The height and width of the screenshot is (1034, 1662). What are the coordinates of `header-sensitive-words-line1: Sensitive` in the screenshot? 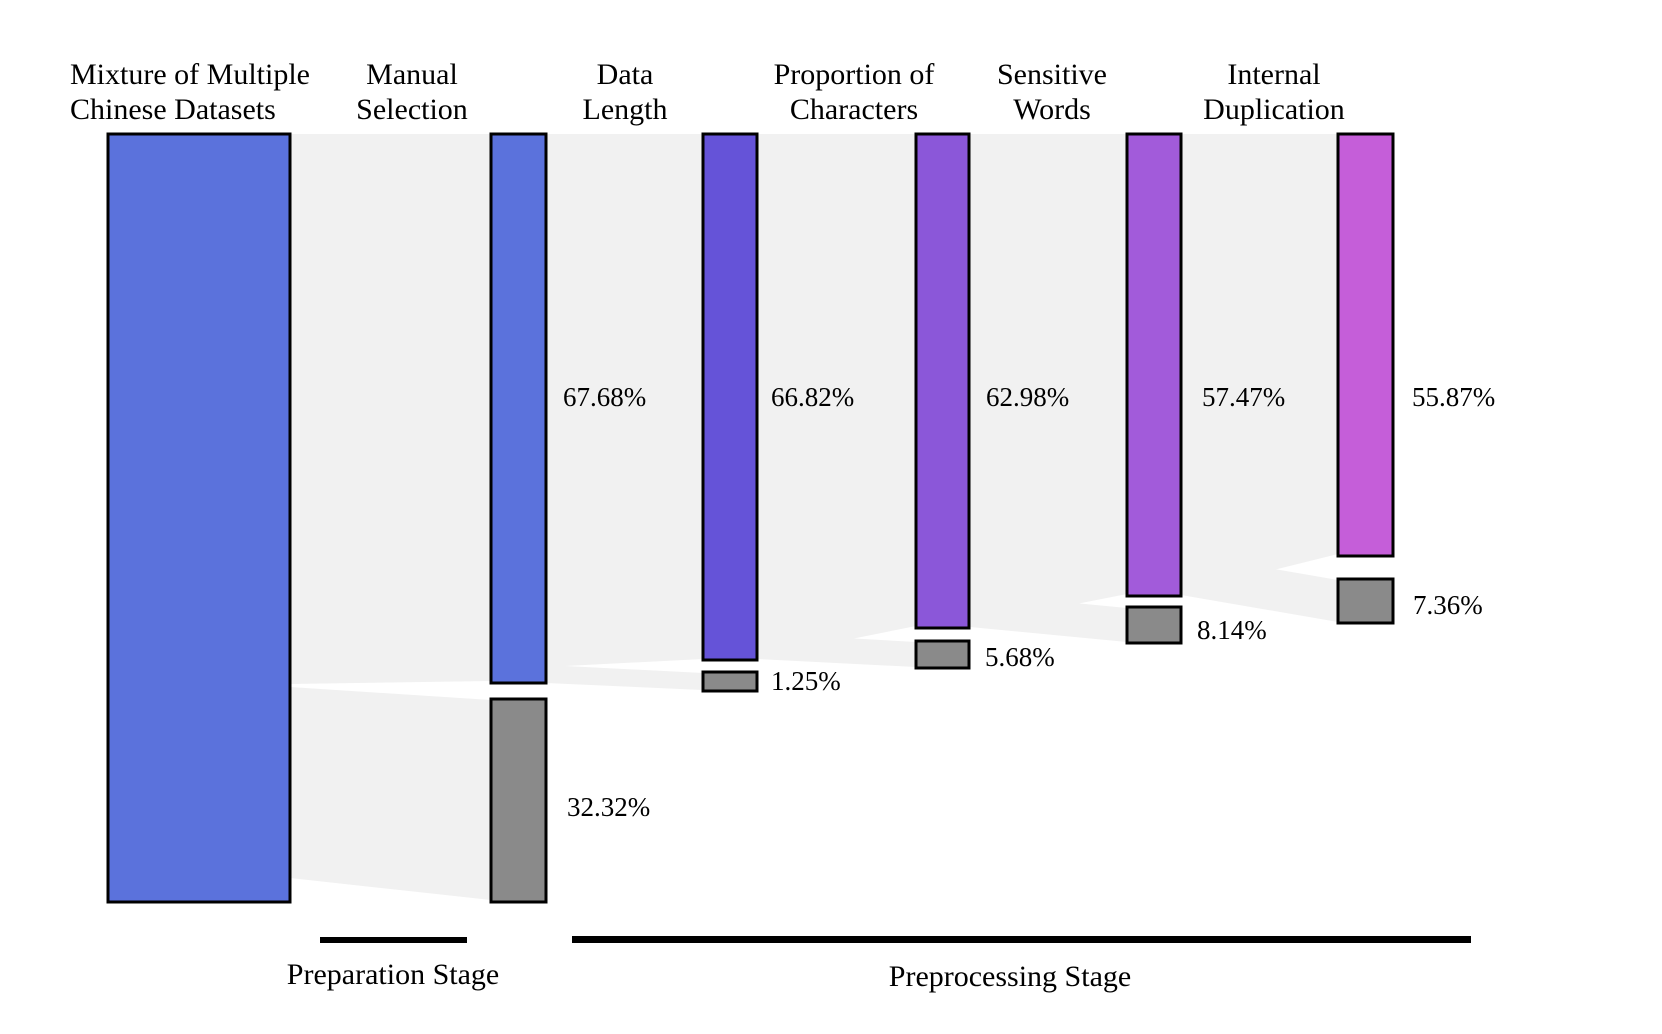 It's located at (1052, 74).